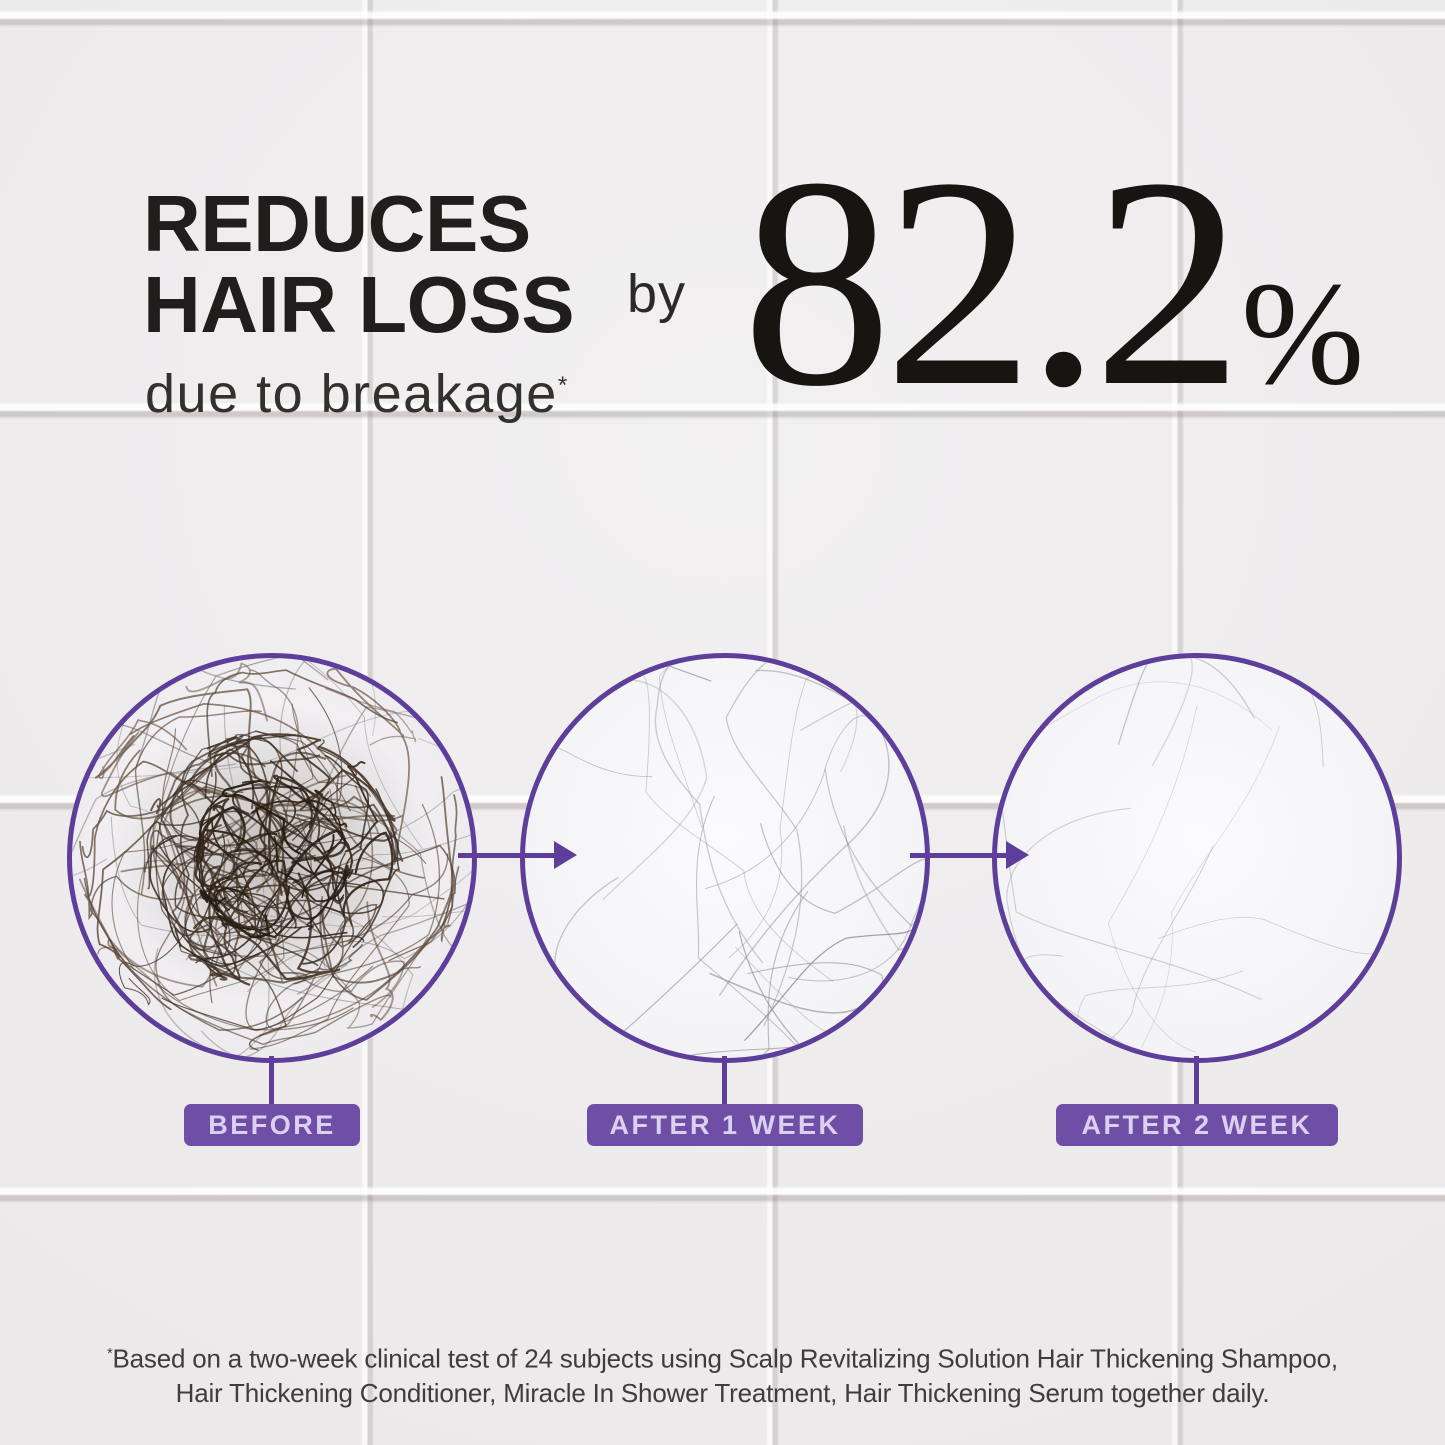  What do you see at coordinates (110, 1354) in the screenshot?
I see `disclaimer-marker: *` at bounding box center [110, 1354].